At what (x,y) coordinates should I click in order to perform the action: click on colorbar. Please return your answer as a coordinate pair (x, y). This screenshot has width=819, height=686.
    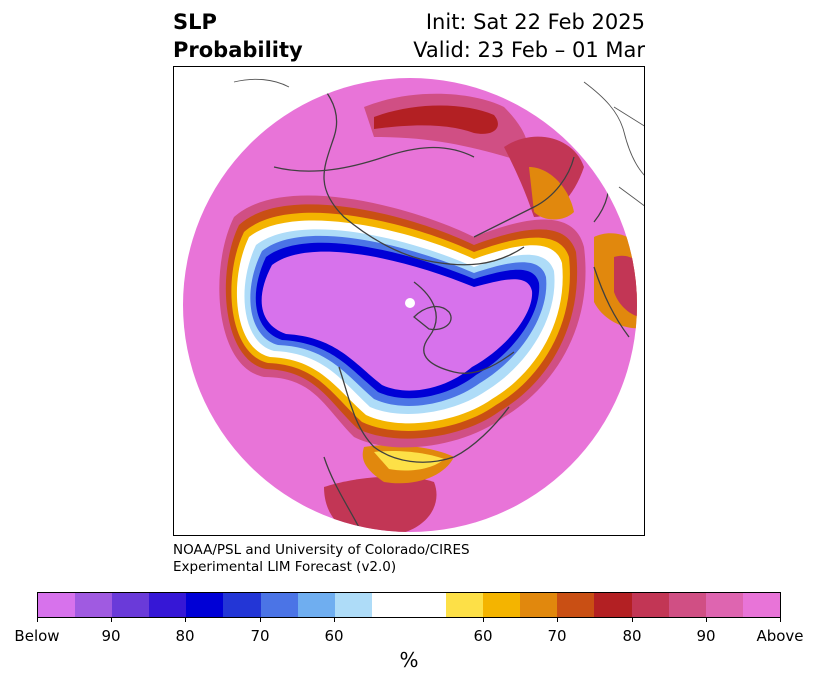
    Looking at the image, I should click on (409, 605).